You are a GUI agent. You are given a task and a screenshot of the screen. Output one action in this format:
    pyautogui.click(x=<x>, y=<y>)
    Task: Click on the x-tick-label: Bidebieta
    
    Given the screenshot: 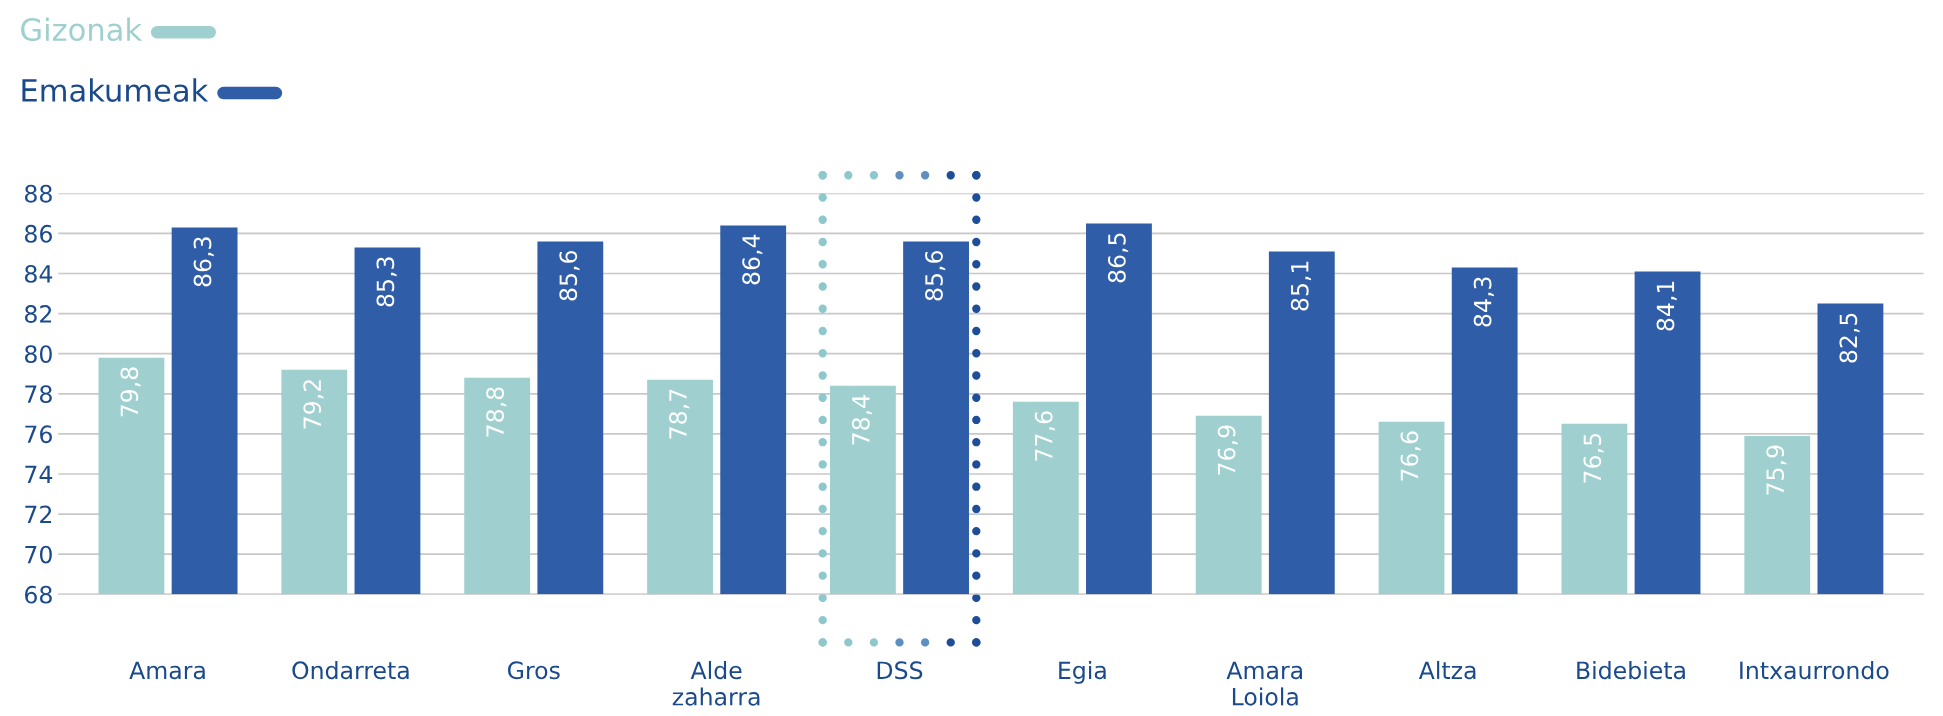 What is the action you would take?
    pyautogui.click(x=1631, y=670)
    